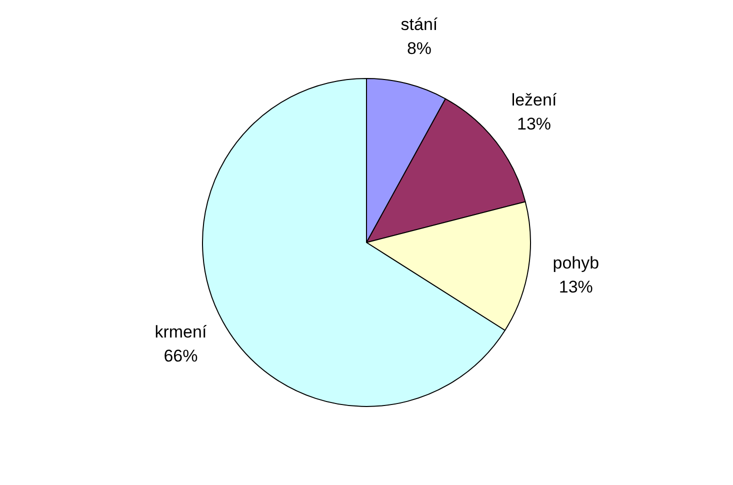  I want to click on data-label: 66%, so click(181, 356).